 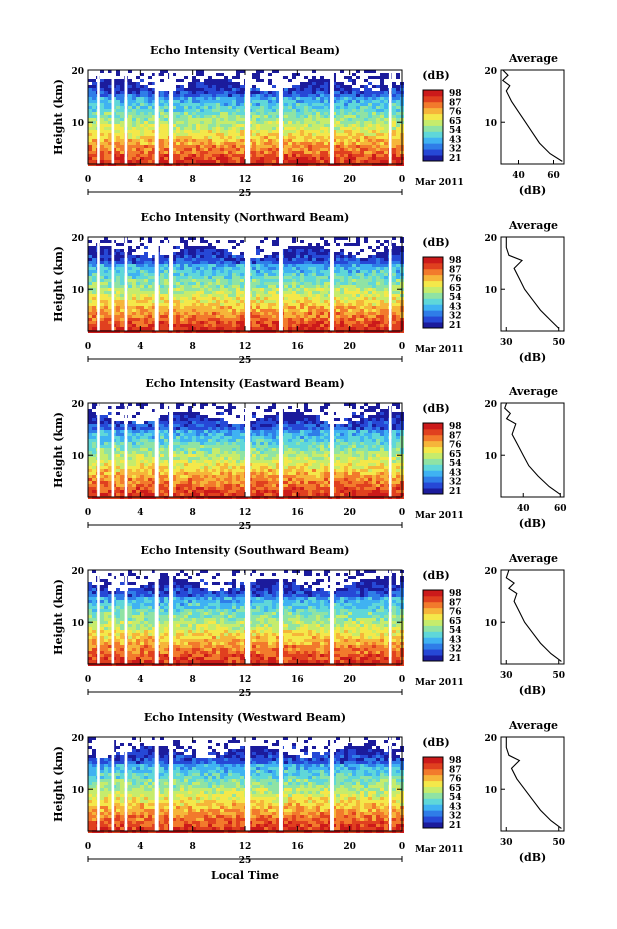 What do you see at coordinates (245, 361) in the screenshot?
I see `date-label: 25` at bounding box center [245, 361].